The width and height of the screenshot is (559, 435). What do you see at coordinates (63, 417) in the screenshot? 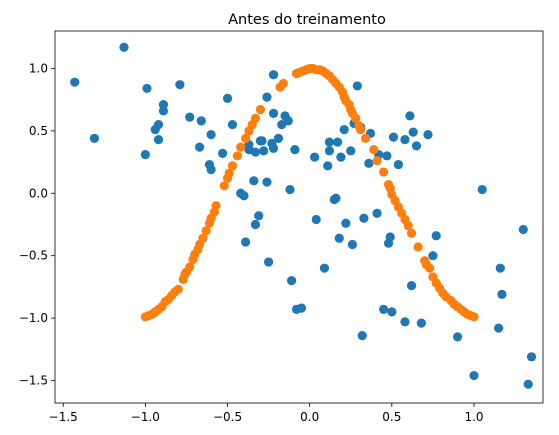
I see `x-tick-label: −1.5` at bounding box center [63, 417].